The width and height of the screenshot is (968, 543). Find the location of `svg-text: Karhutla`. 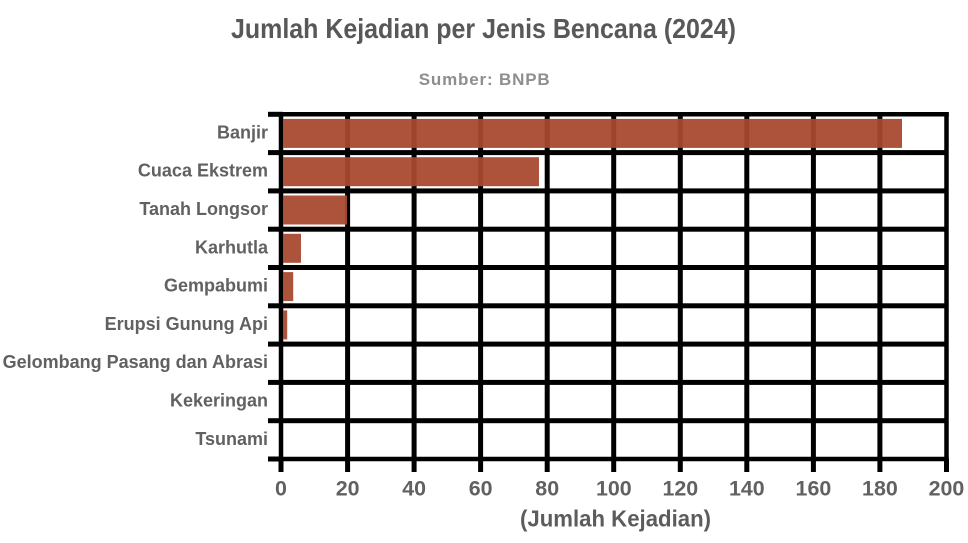

svg-text: Karhutla is located at coordinates (232, 247).